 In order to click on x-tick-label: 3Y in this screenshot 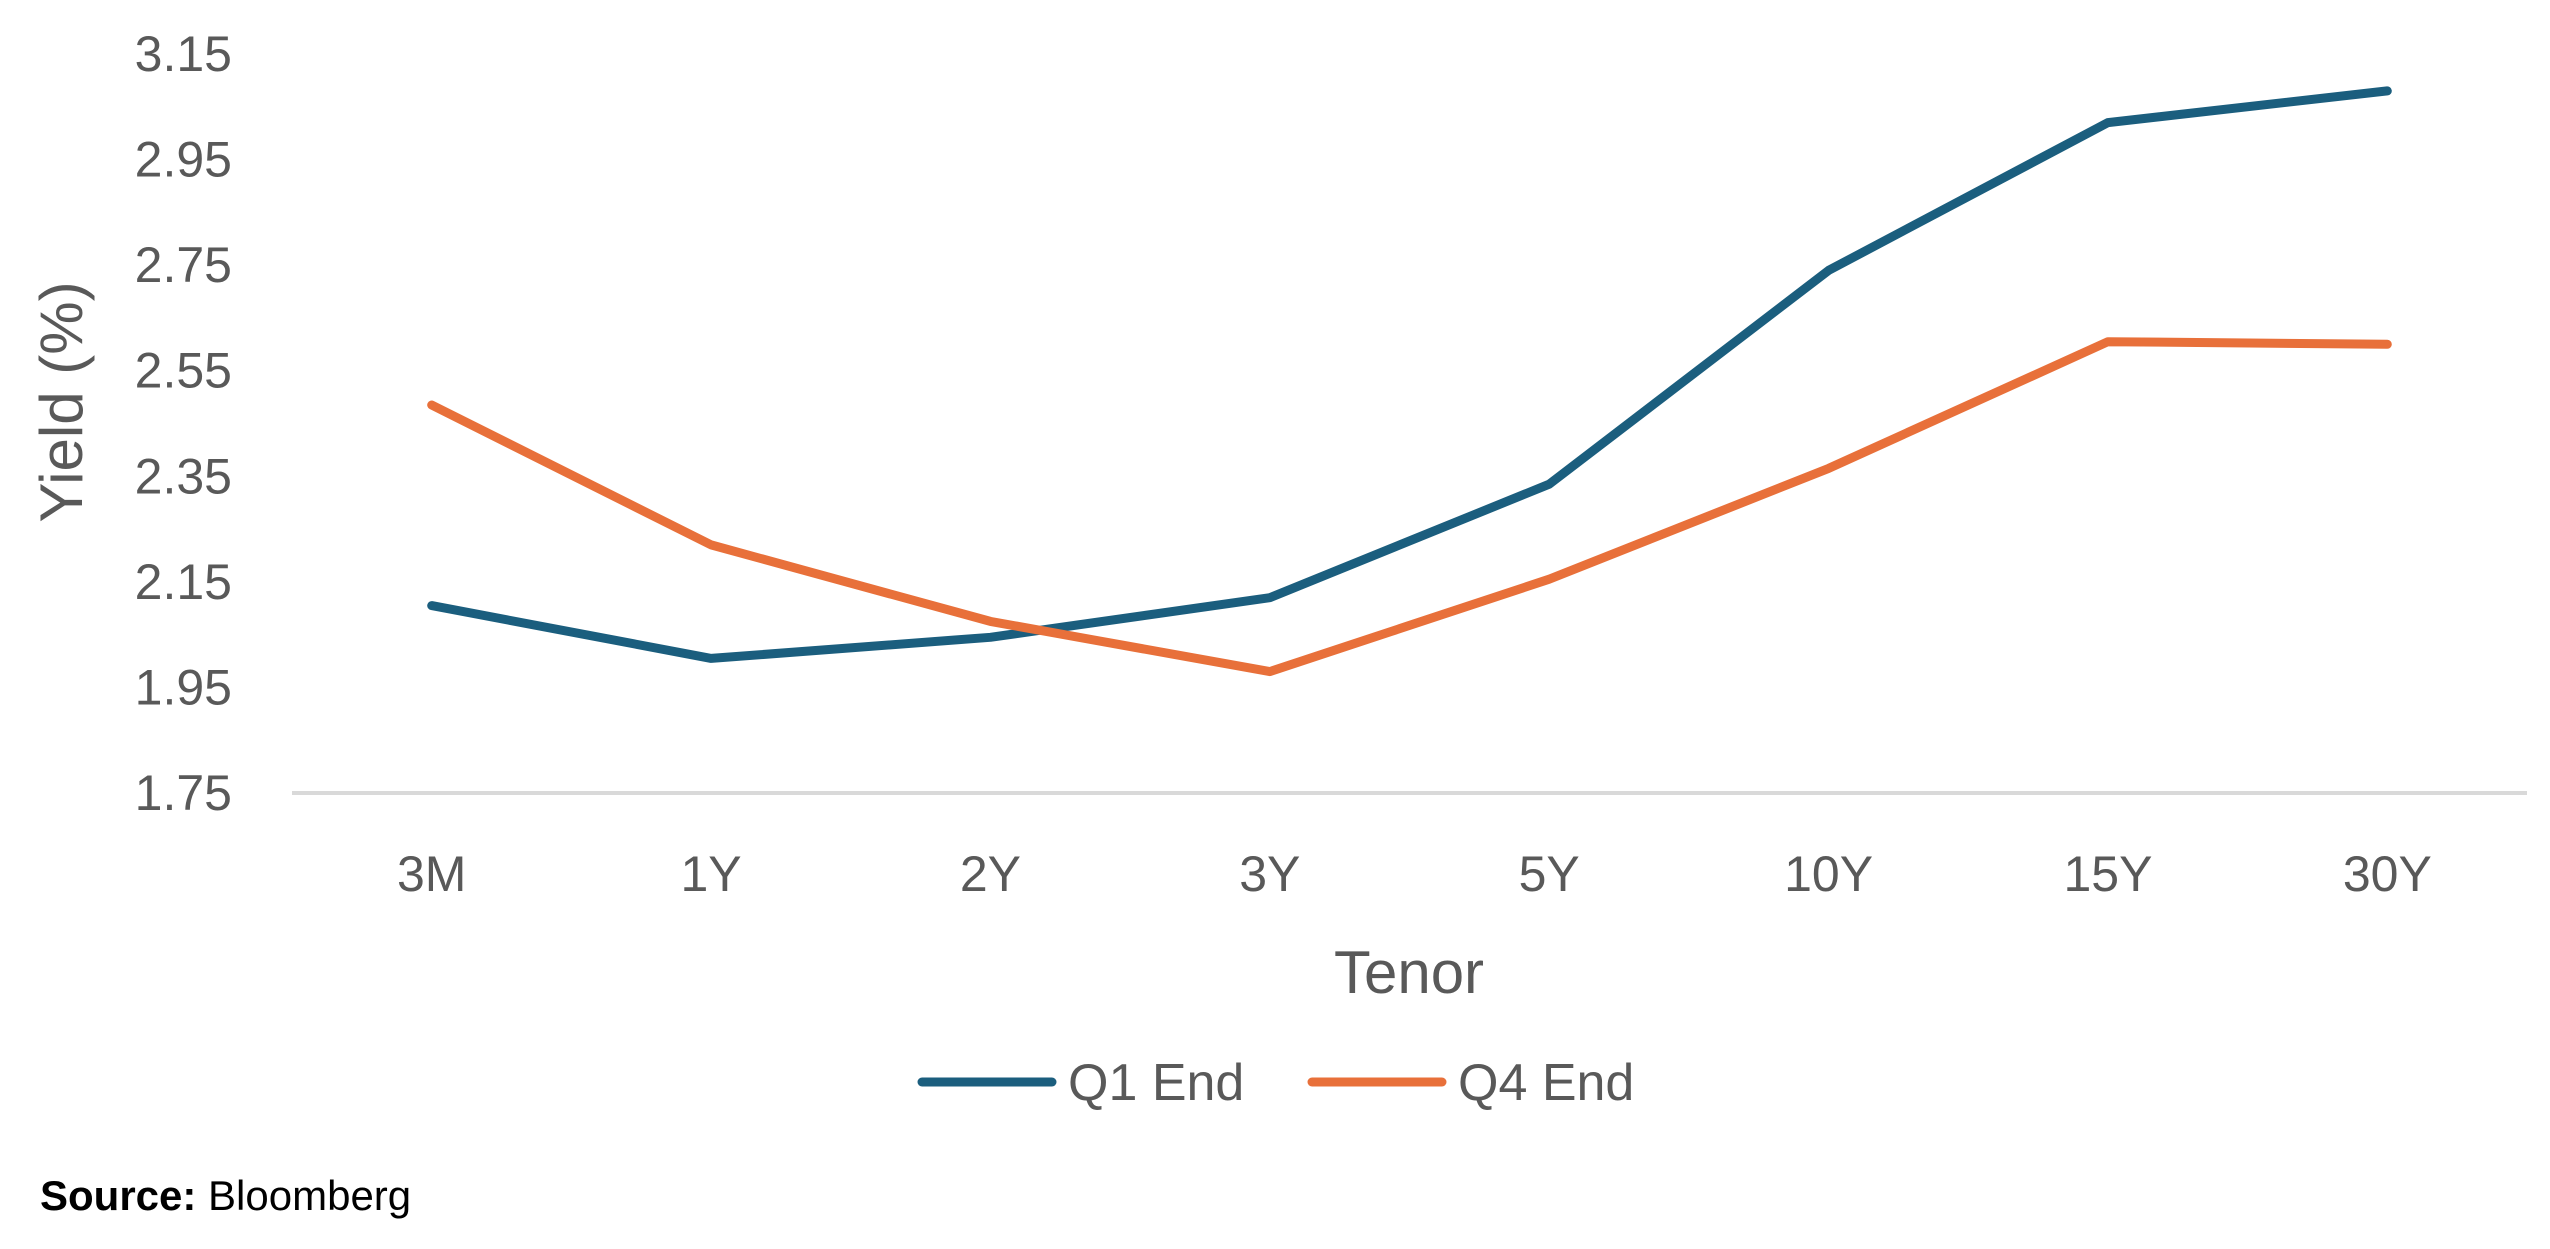, I will do `click(1269, 874)`.